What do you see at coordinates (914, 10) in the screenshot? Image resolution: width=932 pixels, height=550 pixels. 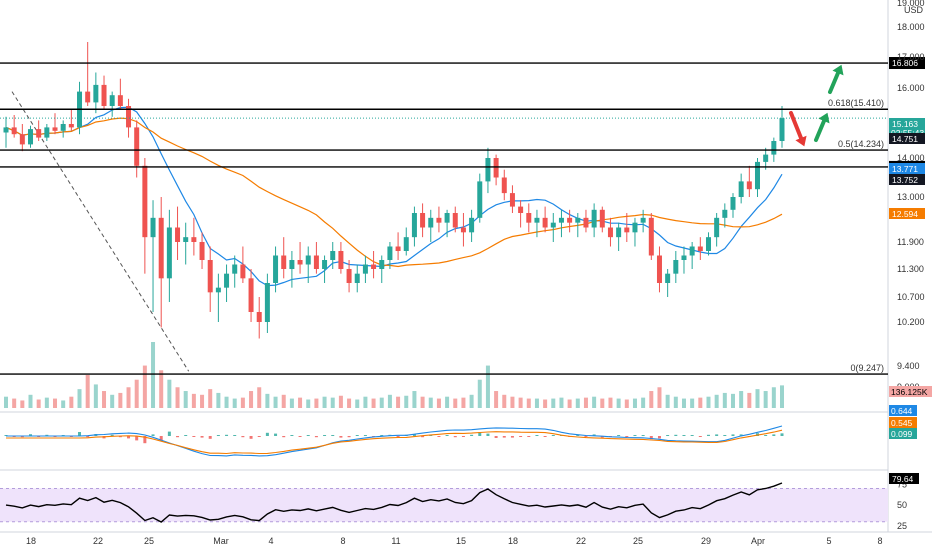 I see `currency-label: USD` at bounding box center [914, 10].